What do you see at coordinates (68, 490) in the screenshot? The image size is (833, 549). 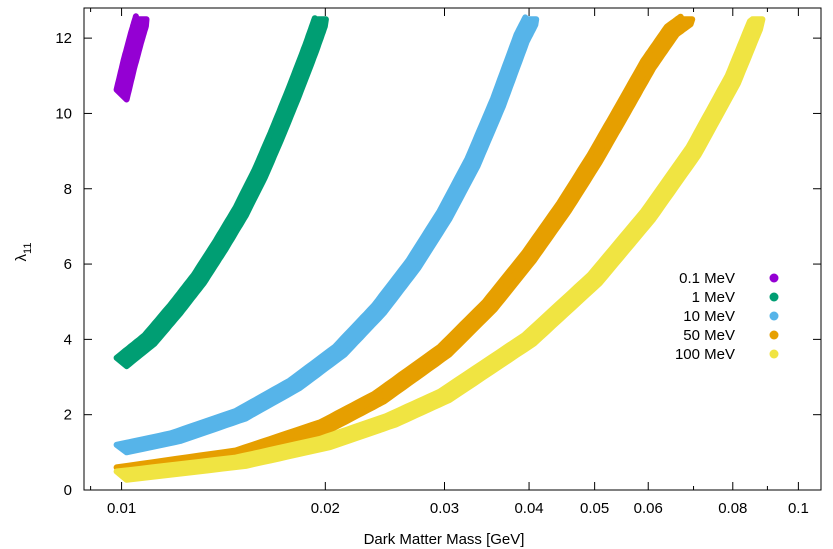 I see `y-tick-label: 0` at bounding box center [68, 490].